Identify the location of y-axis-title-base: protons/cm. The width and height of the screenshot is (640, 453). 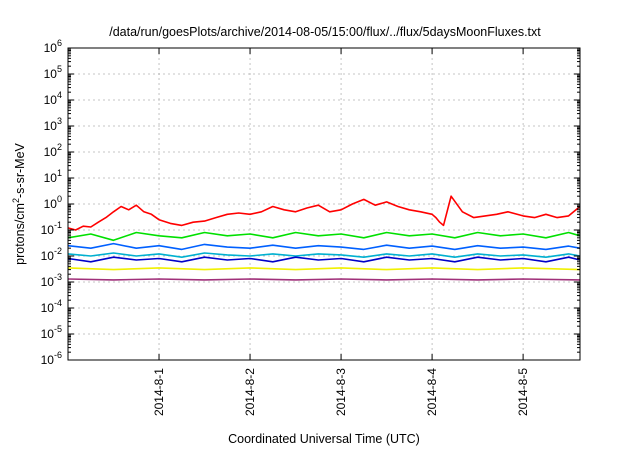
(20, 234).